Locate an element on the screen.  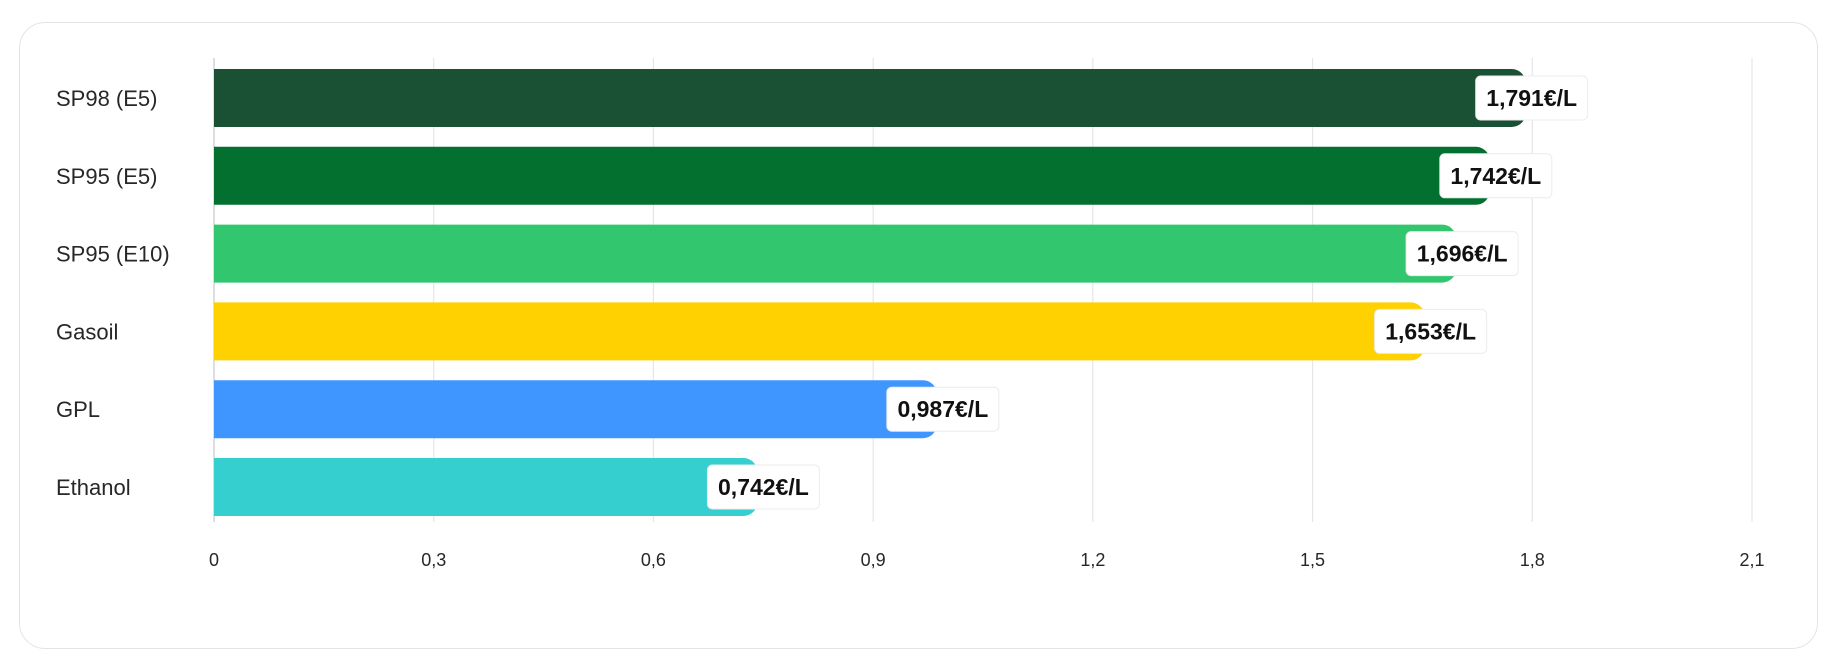
data-label: 0,742€/L is located at coordinates (763, 487).